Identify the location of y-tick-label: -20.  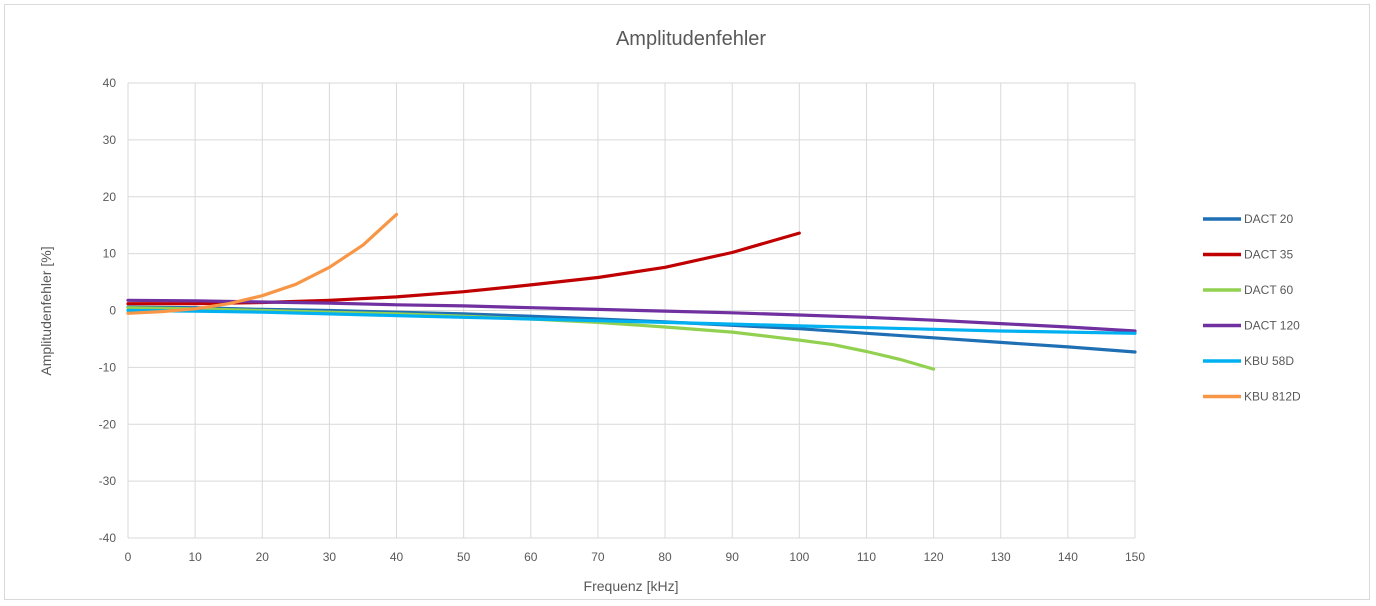
(108, 424).